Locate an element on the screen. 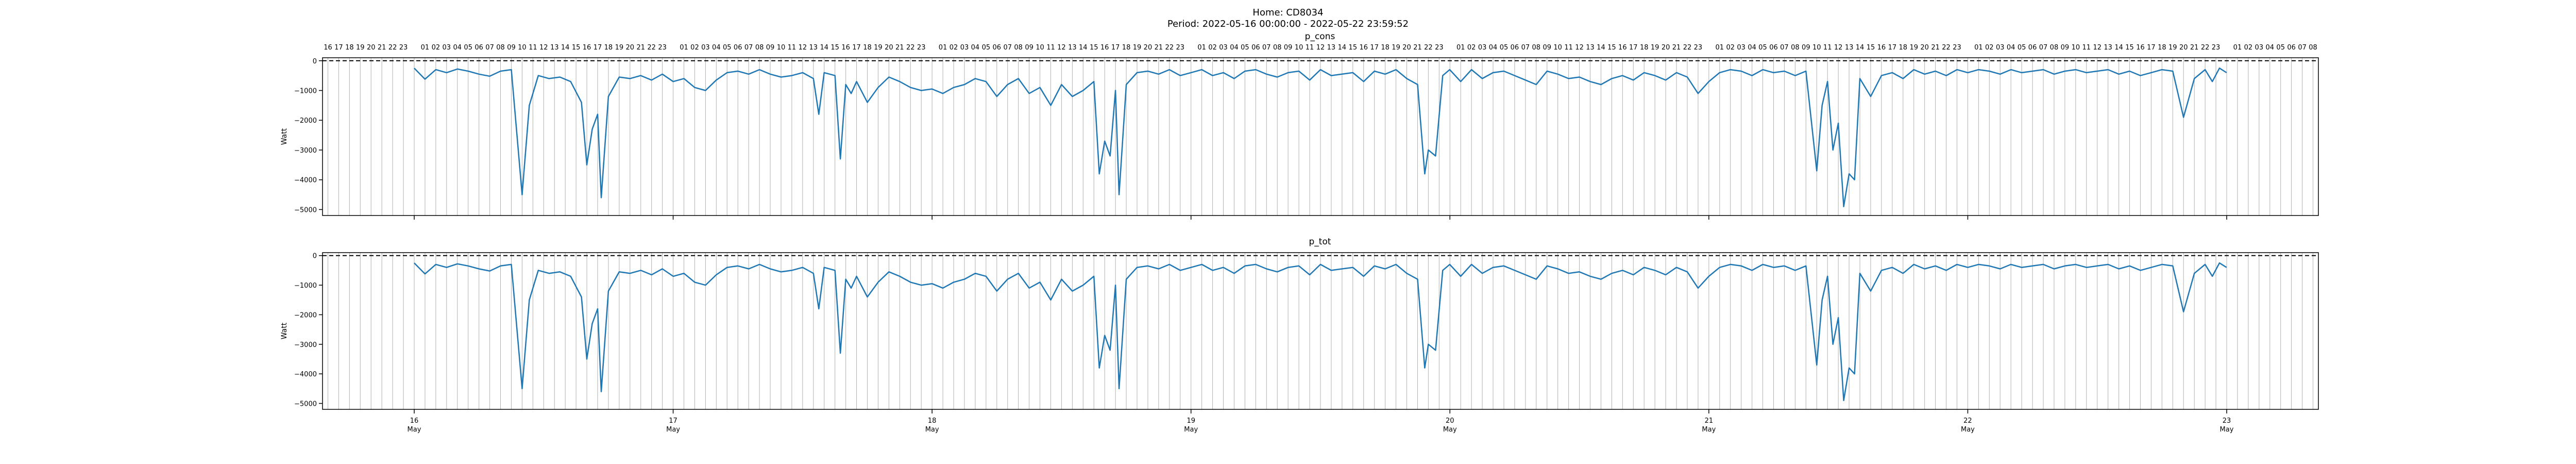  hour-tick-label: 19 is located at coordinates (2172, 48).